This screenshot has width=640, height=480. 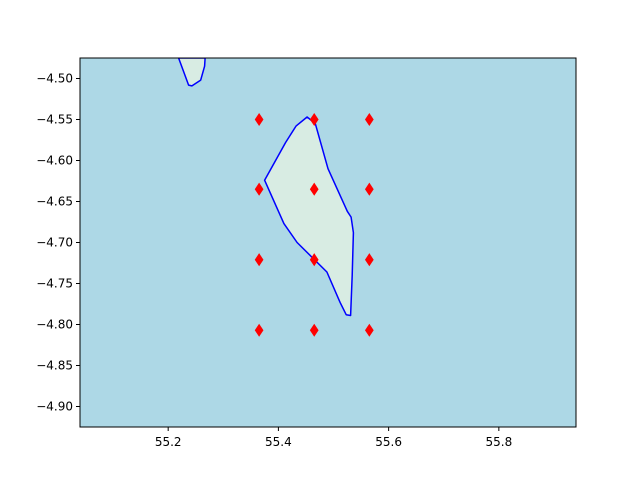 What do you see at coordinates (191, 72) in the screenshot?
I see `island-1-coastline` at bounding box center [191, 72].